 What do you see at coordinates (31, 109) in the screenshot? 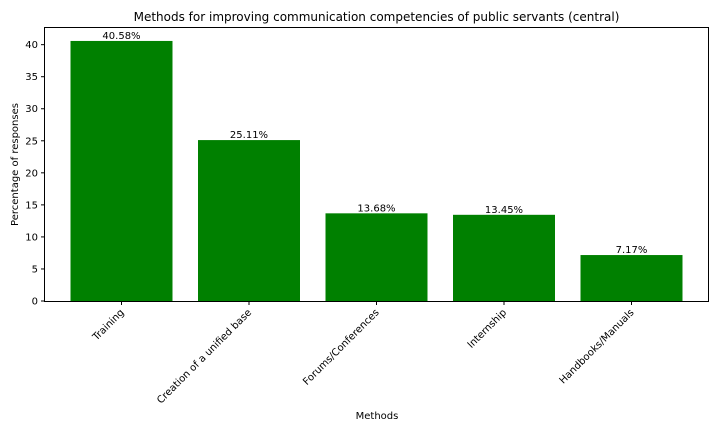
I see `y-tick-label: 30` at bounding box center [31, 109].